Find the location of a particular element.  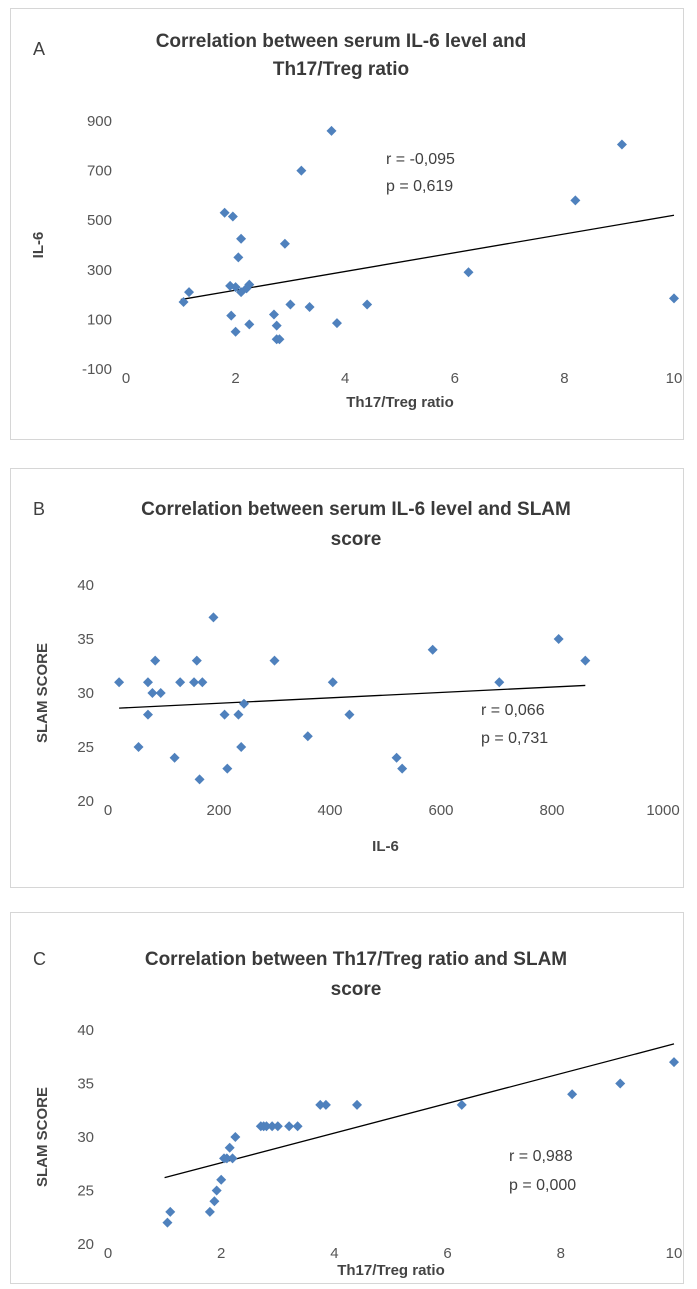

y-tick-label: 900 is located at coordinates (99, 121).